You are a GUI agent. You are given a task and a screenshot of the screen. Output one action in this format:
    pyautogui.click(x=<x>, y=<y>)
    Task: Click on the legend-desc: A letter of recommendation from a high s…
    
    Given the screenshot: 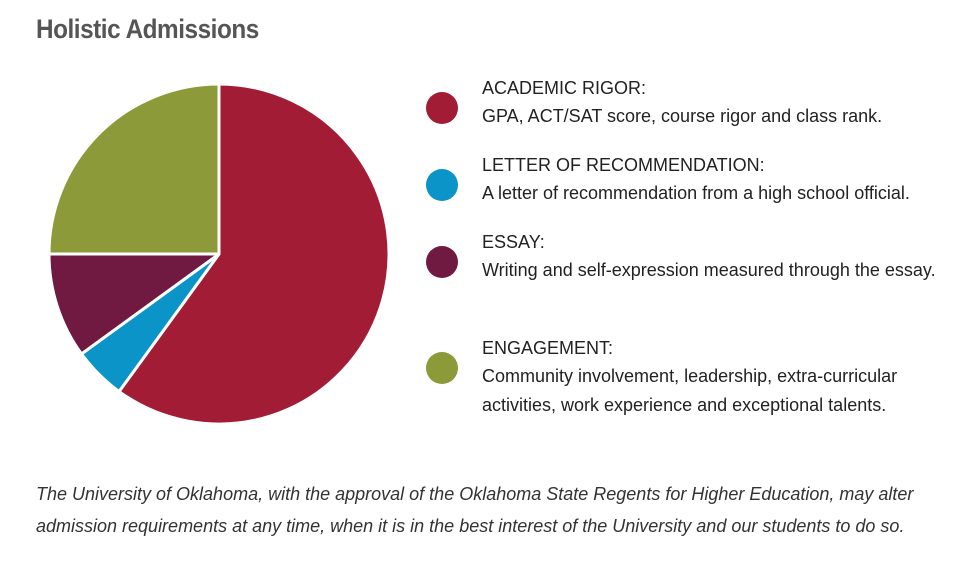 What is the action you would take?
    pyautogui.click(x=696, y=193)
    